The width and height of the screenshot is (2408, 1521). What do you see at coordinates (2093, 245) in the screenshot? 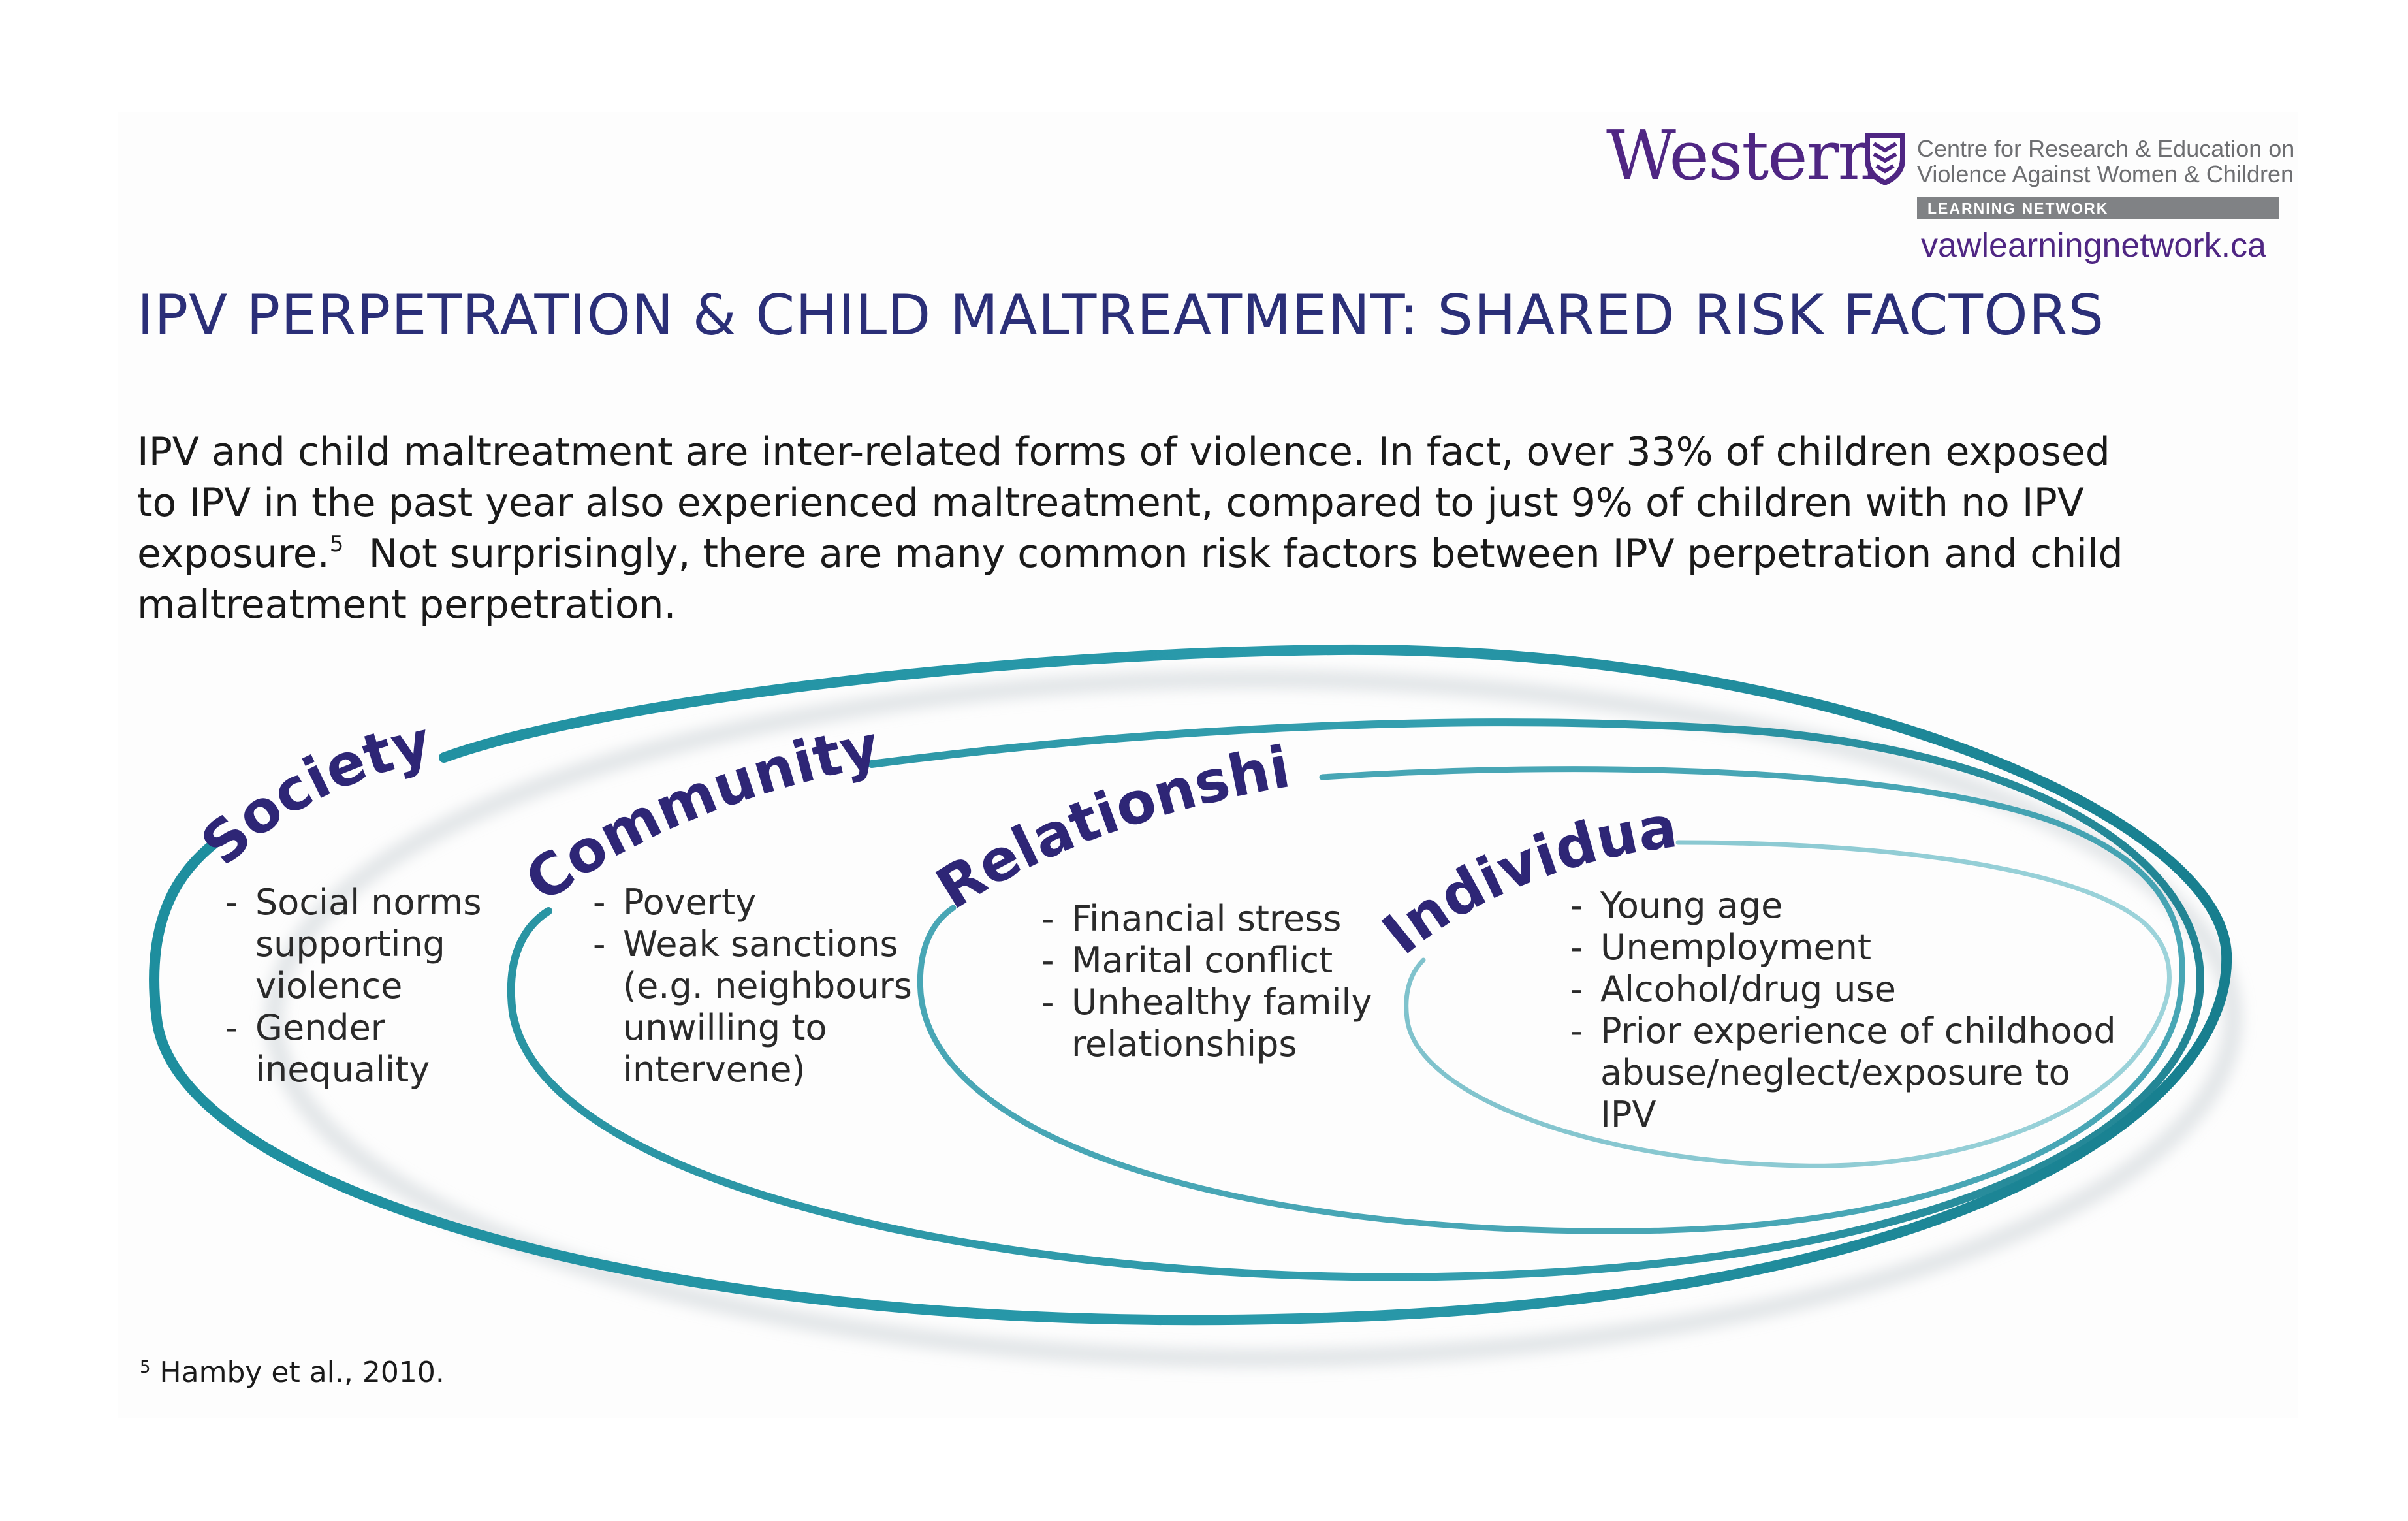
I see `website-link: vawlearningnetwork.ca` at bounding box center [2093, 245].